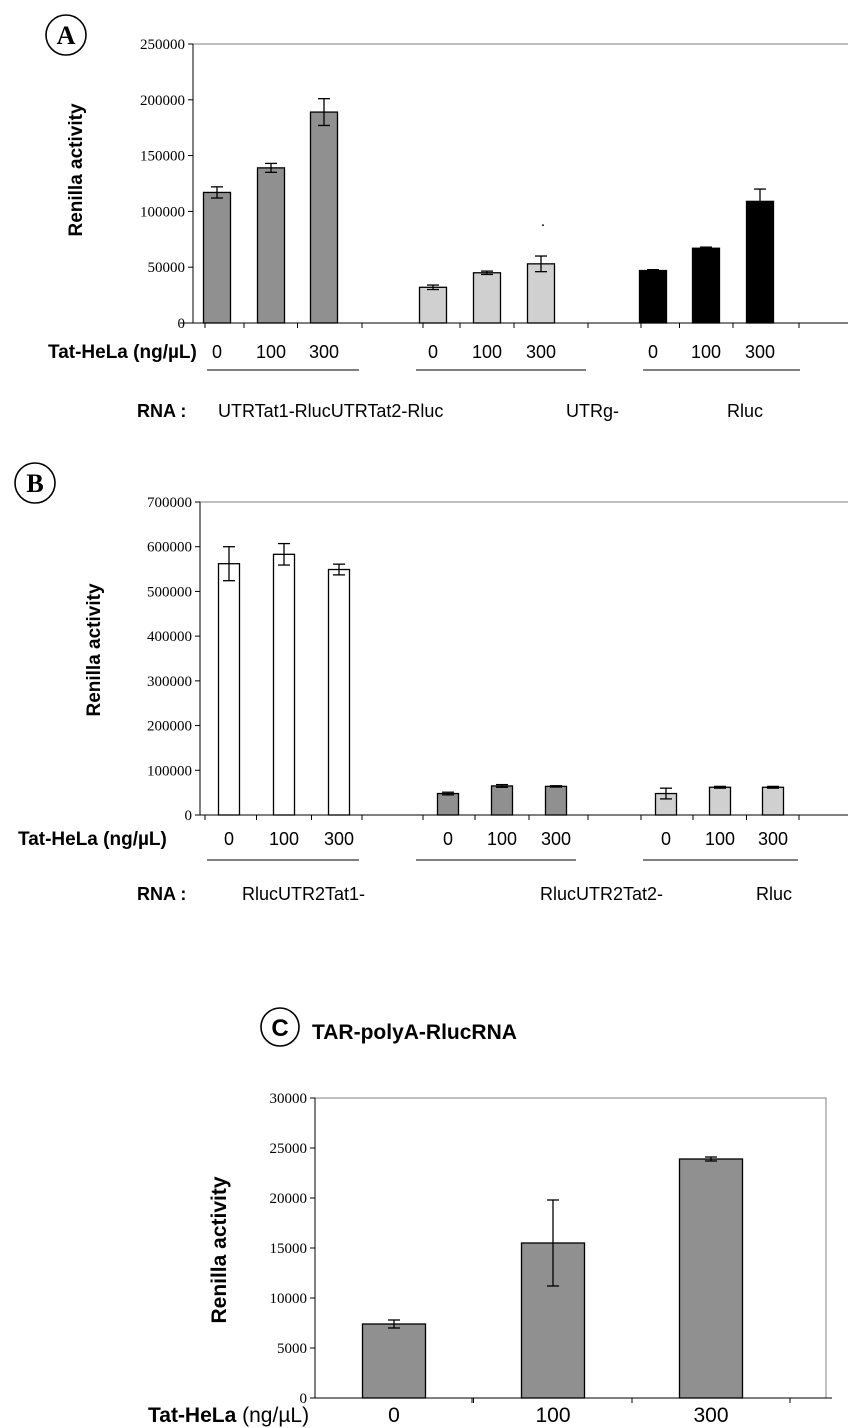 This screenshot has height=1428, width=848. I want to click on y-tick-label: 600000, so click(169, 548).